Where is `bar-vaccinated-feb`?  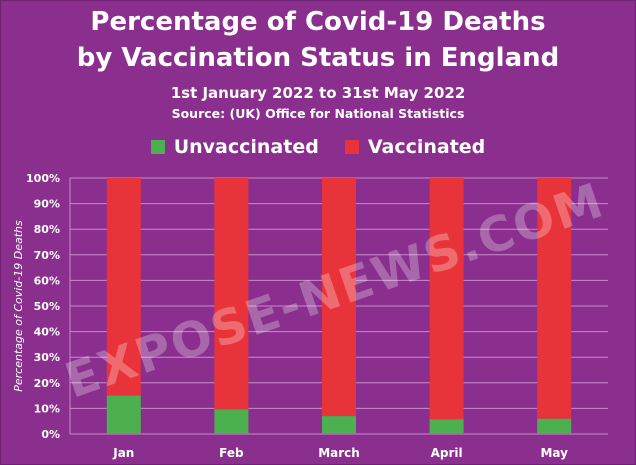 bar-vaccinated-feb is located at coordinates (231, 294).